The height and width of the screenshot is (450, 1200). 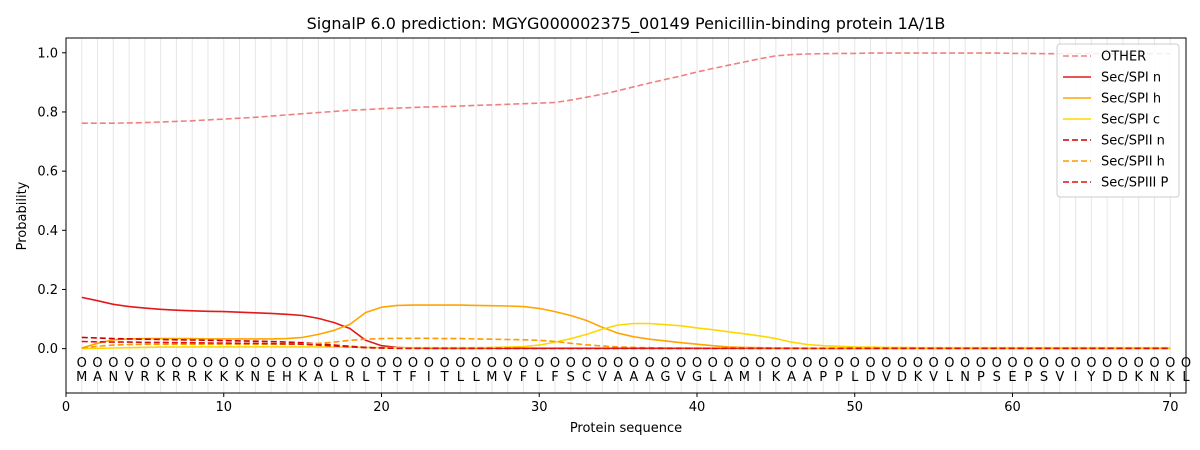 What do you see at coordinates (1131, 99) in the screenshot?
I see `legend-label: Sec/SPI h` at bounding box center [1131, 99].